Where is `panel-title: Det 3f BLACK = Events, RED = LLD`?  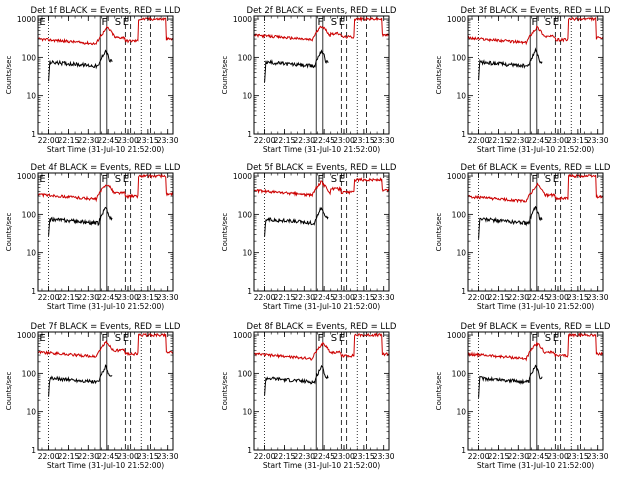
panel-title: Det 3f BLACK = Events, RED = LLD is located at coordinates (536, 11).